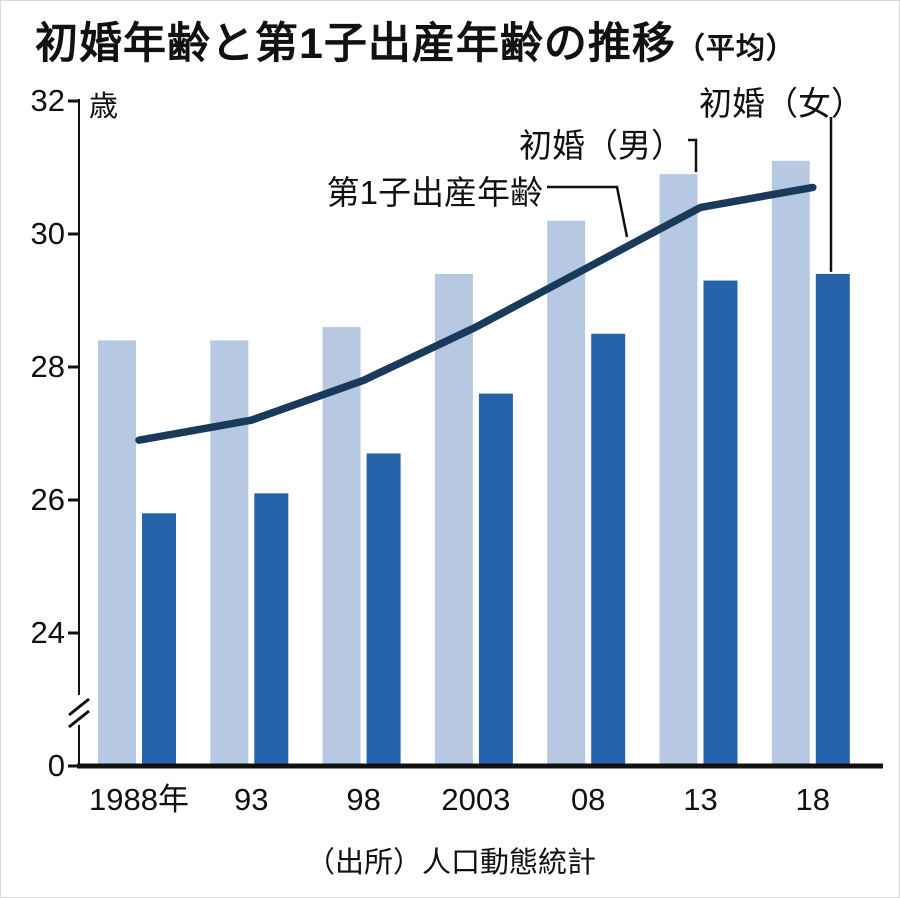 The image size is (900, 898). What do you see at coordinates (139, 799) in the screenshot?
I see `x-axis-label: 1988年` at bounding box center [139, 799].